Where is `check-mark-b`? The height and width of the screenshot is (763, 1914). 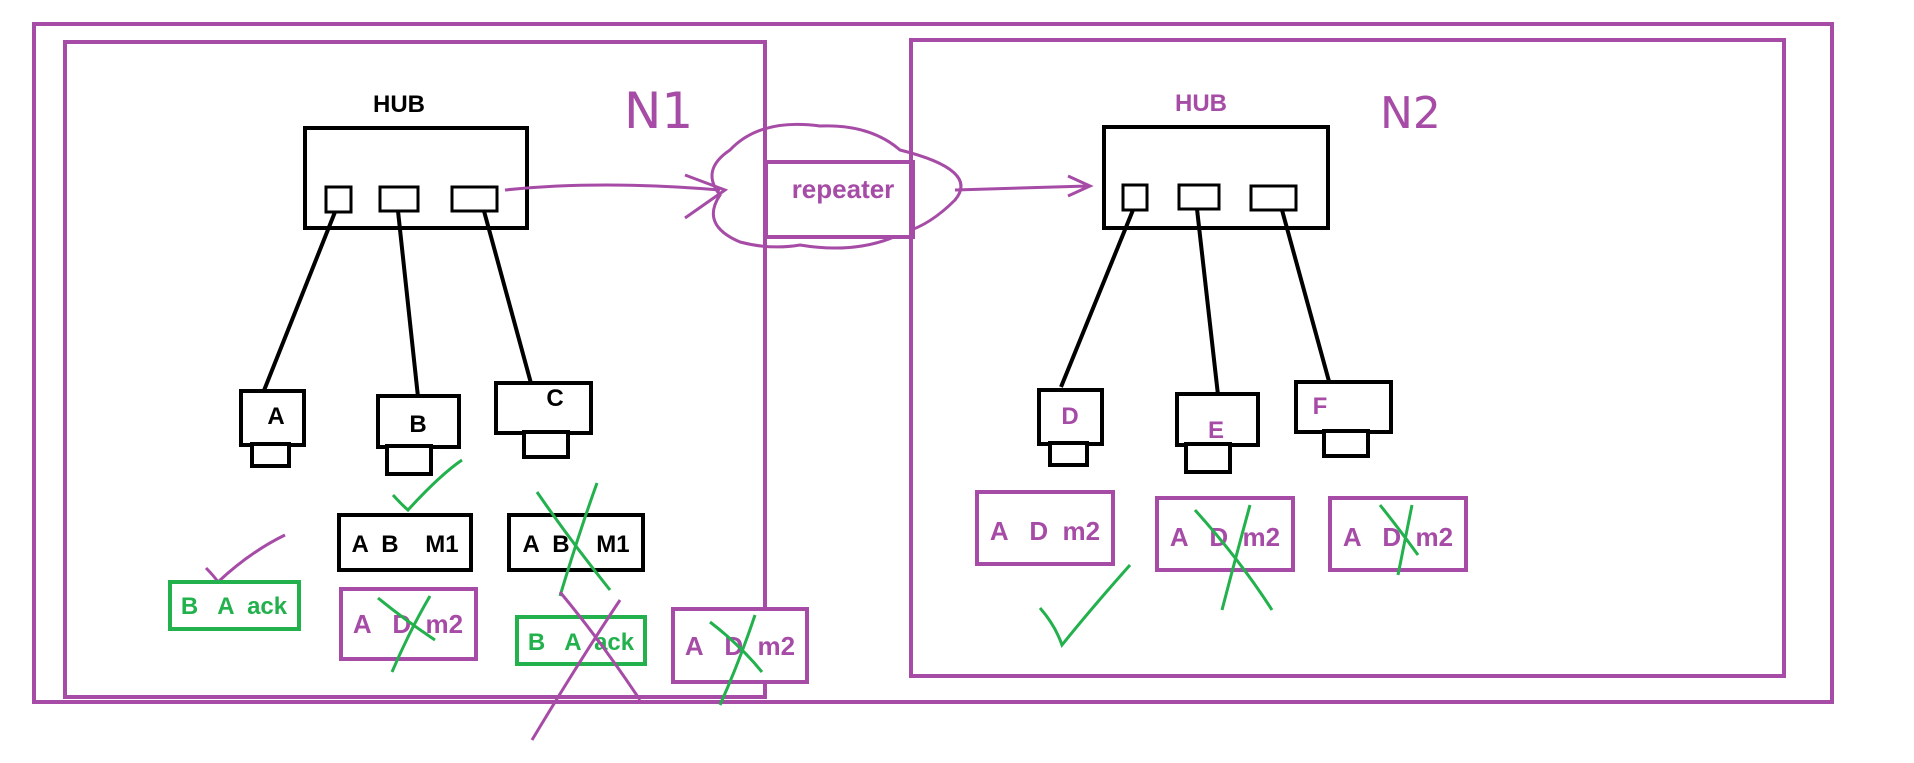
check-mark-b is located at coordinates (427, 485).